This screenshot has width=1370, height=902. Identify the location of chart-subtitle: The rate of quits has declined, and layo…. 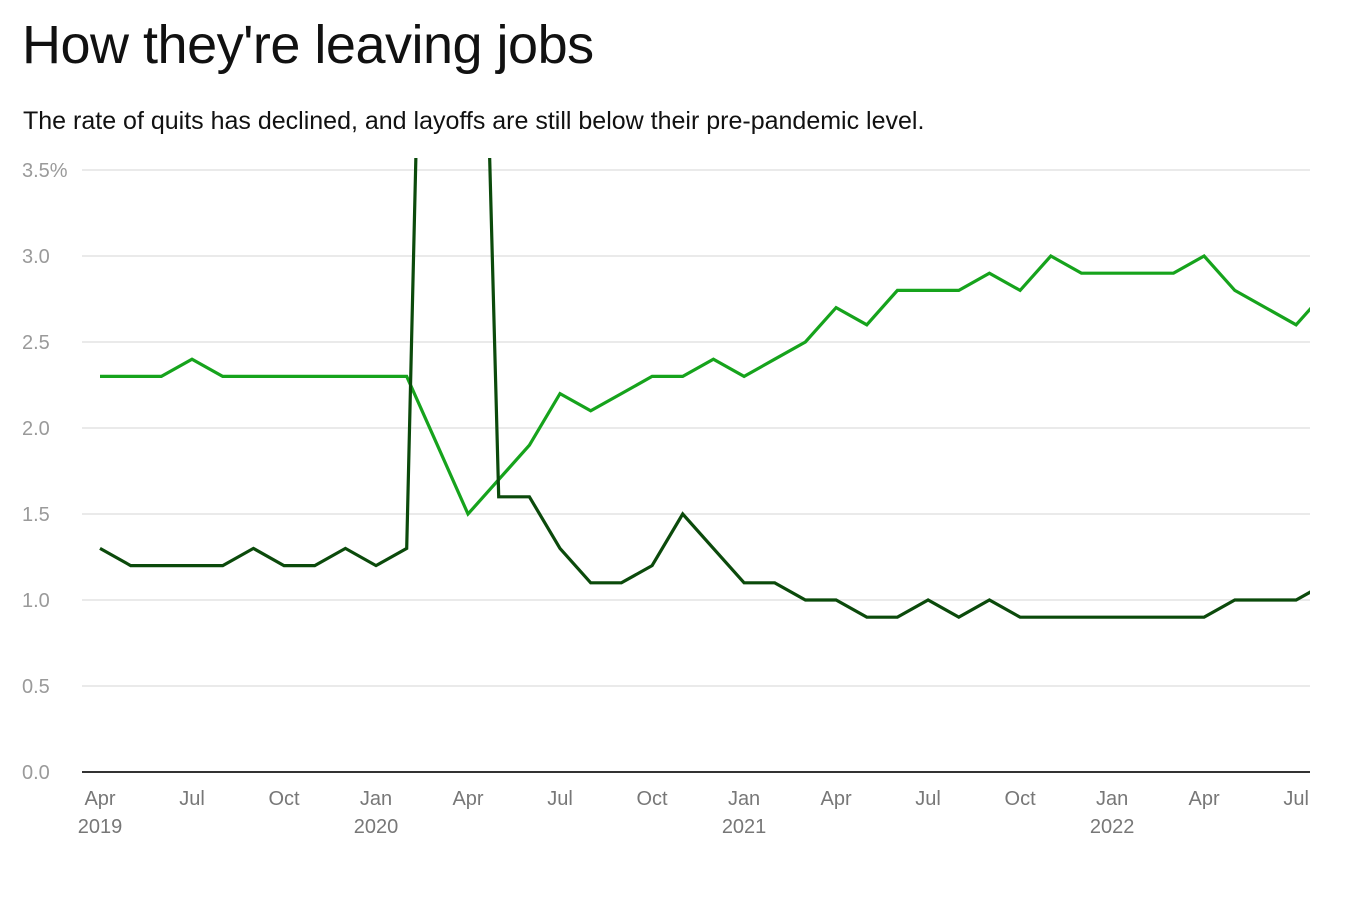
(474, 121).